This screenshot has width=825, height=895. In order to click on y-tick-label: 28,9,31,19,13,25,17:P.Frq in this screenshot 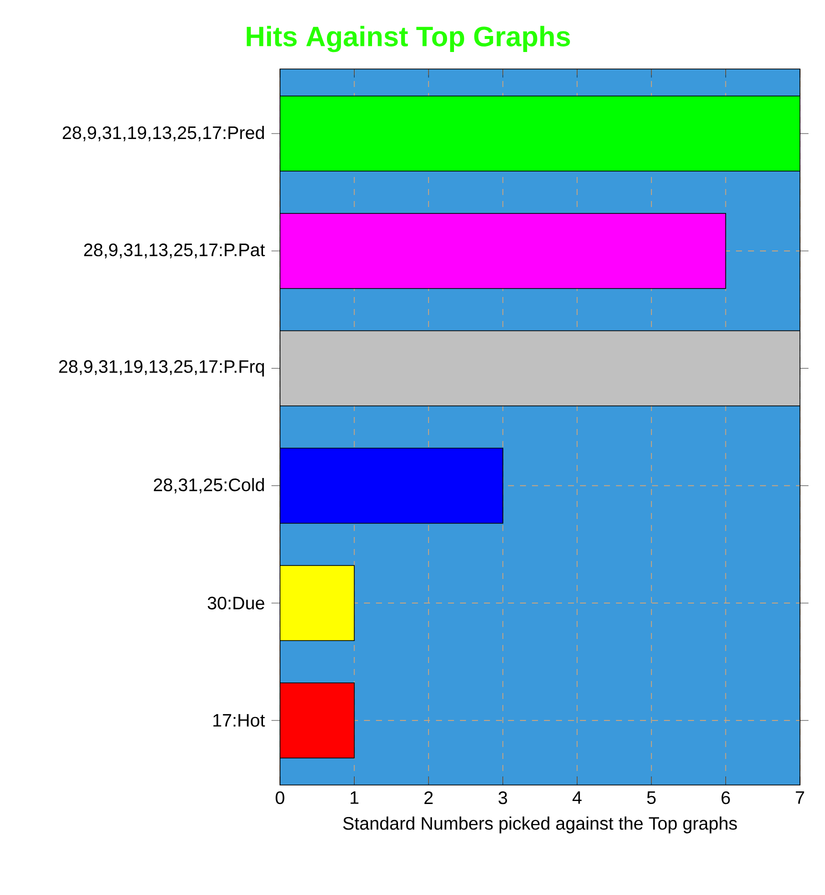, I will do `click(161, 368)`.